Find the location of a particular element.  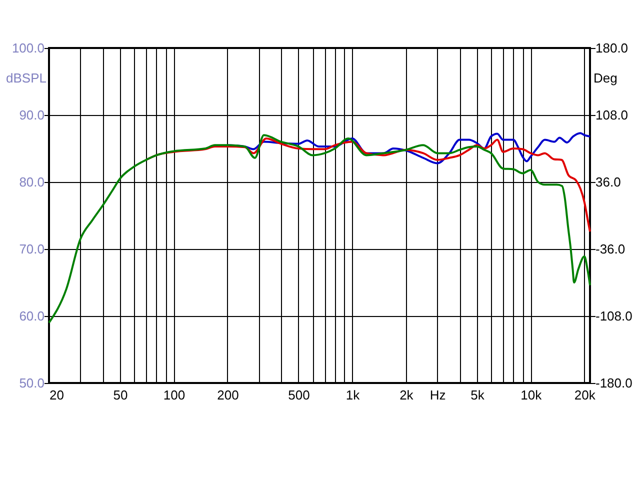

y-tick-label: 60.0 is located at coordinates (31, 316).